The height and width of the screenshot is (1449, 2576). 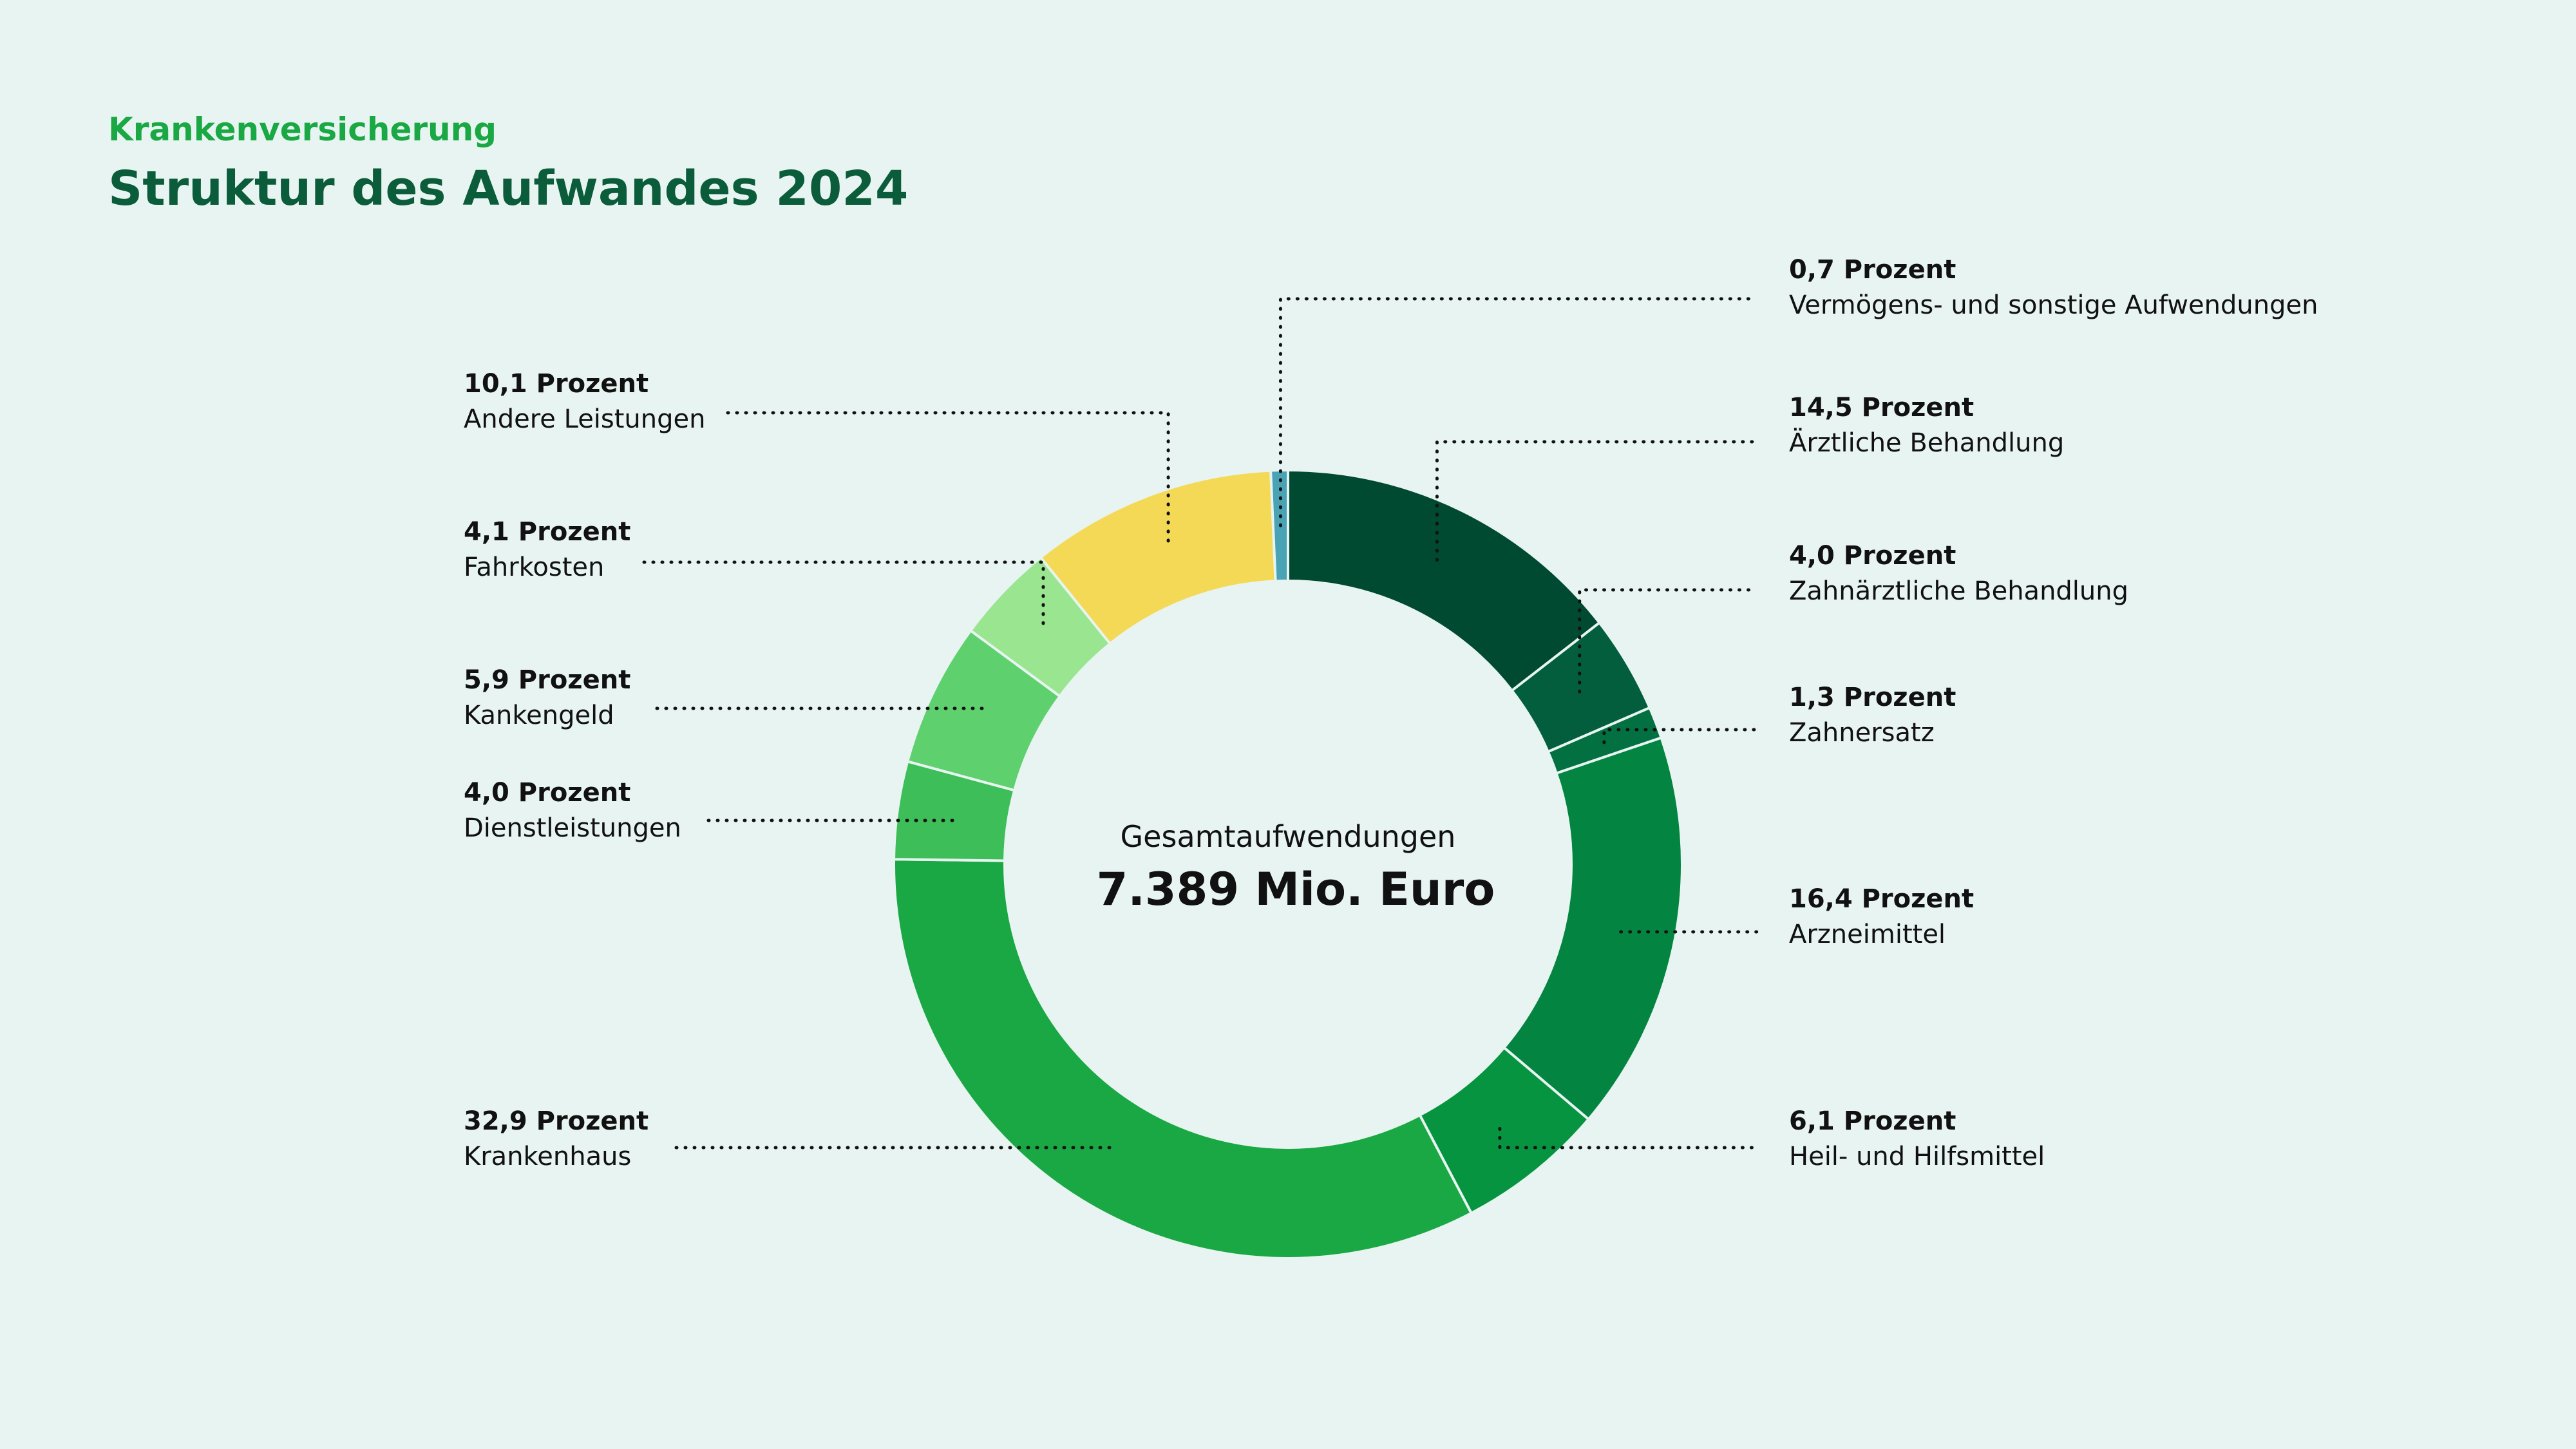 What do you see at coordinates (1872, 1121) in the screenshot?
I see `slice-percent-label: 6,1 Prozent` at bounding box center [1872, 1121].